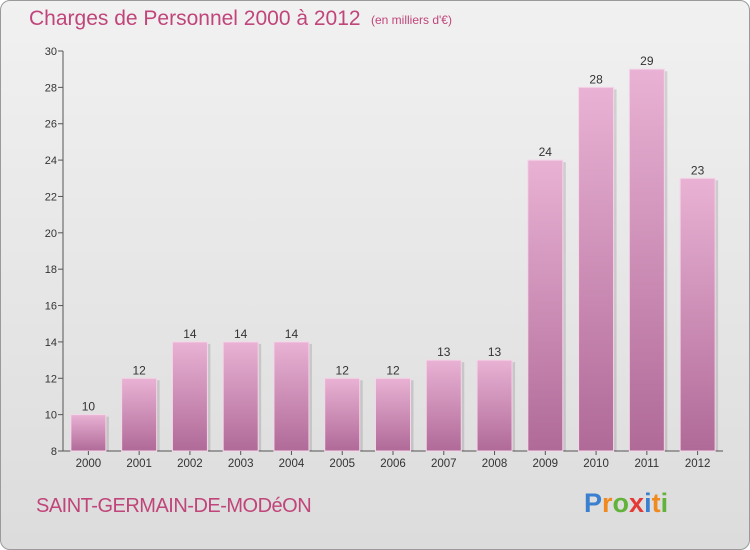 The width and height of the screenshot is (750, 550). What do you see at coordinates (596, 79) in the screenshot?
I see `data-label: 28` at bounding box center [596, 79].